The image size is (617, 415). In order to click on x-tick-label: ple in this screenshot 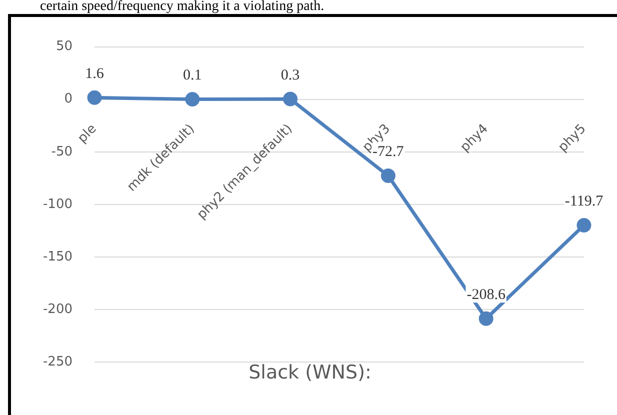, I will do `click(87, 133)`.